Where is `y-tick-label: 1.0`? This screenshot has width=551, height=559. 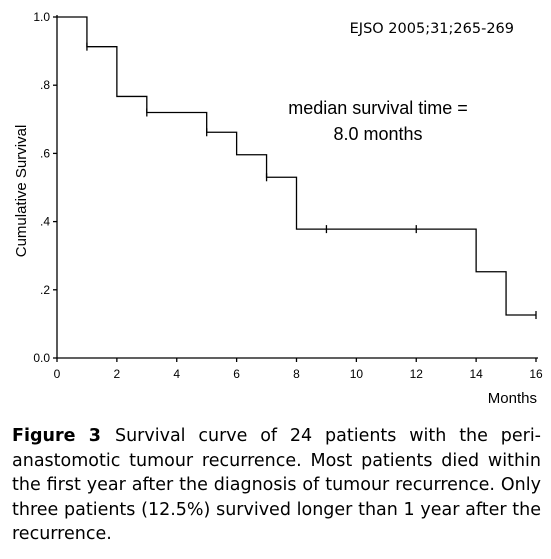
y-tick-label: 1.0 is located at coordinates (41, 17).